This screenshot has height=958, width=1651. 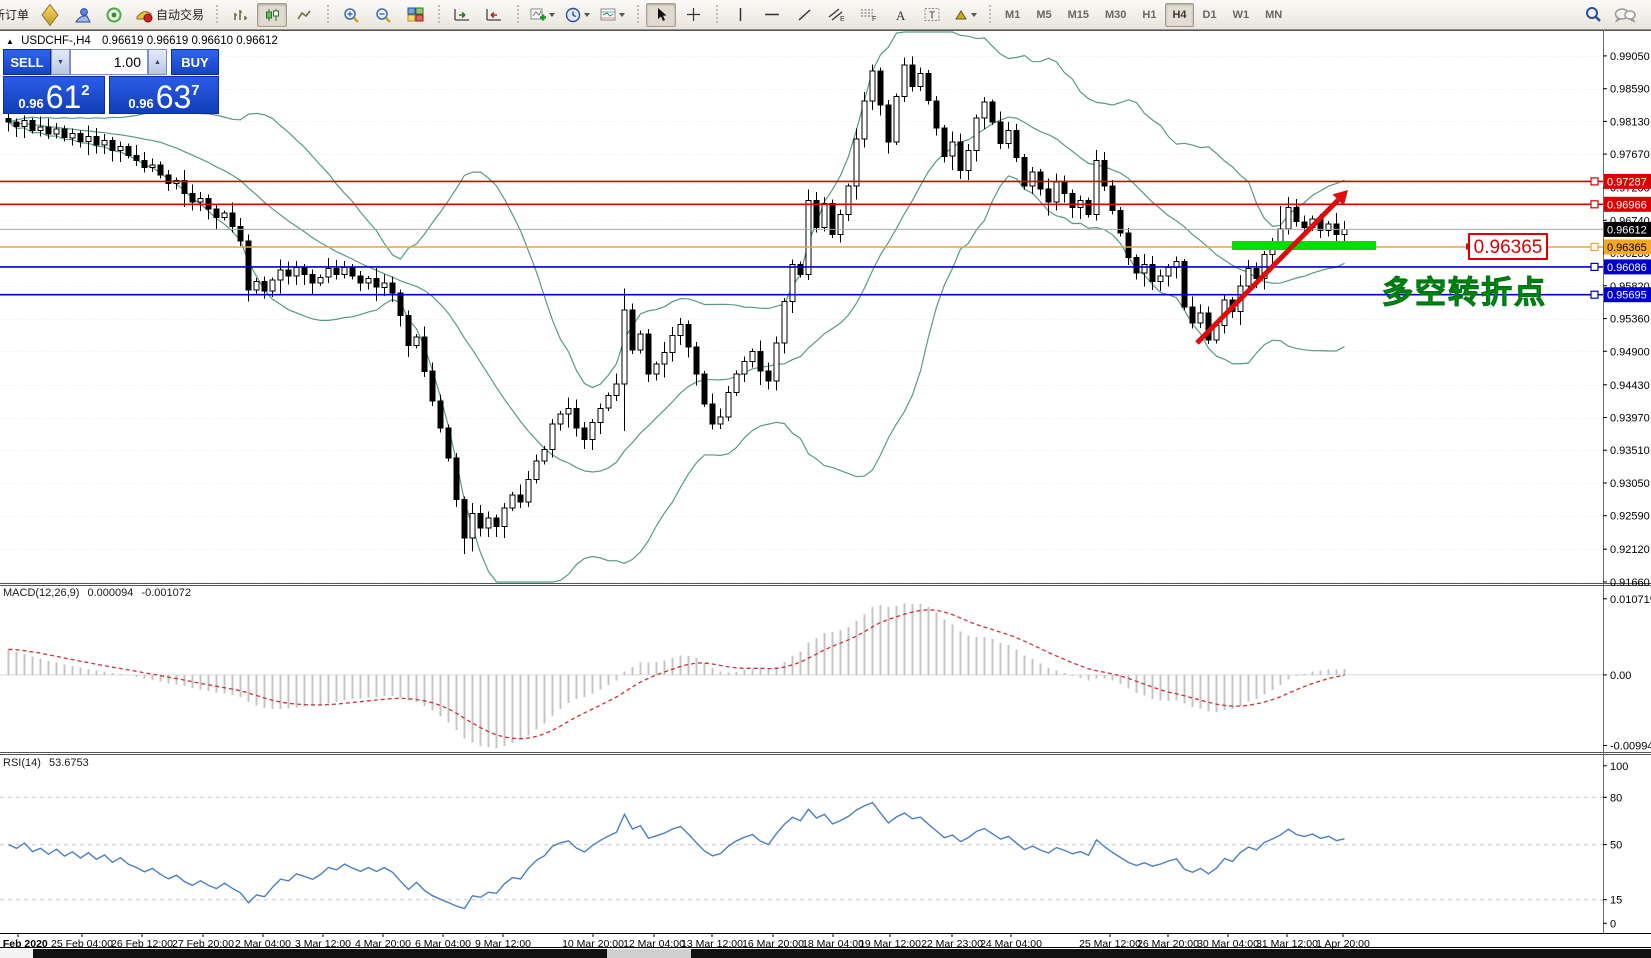 I want to click on candlestick-mode-button, so click(x=272, y=14).